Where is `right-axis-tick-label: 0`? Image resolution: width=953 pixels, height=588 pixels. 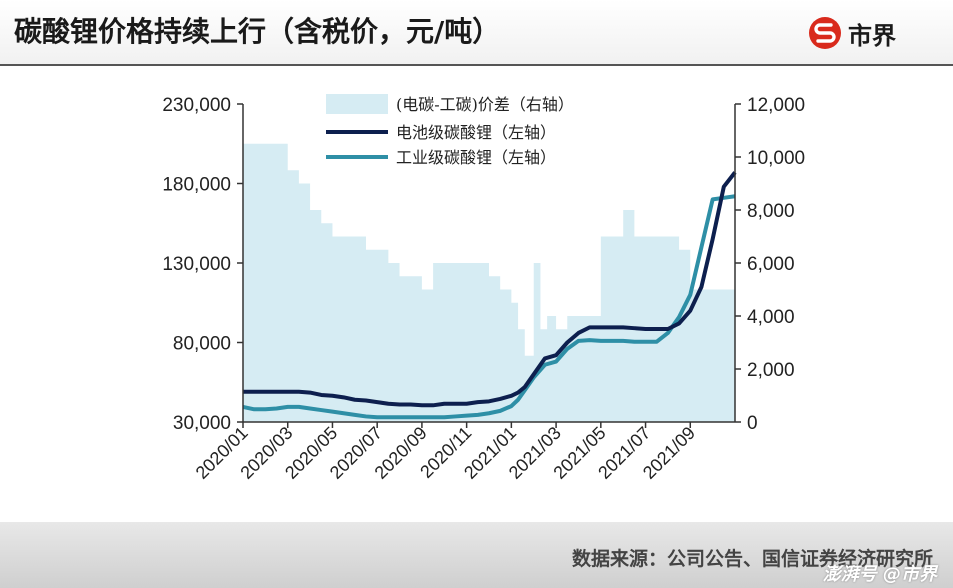
right-axis-tick-label: 0 is located at coordinates (752, 423).